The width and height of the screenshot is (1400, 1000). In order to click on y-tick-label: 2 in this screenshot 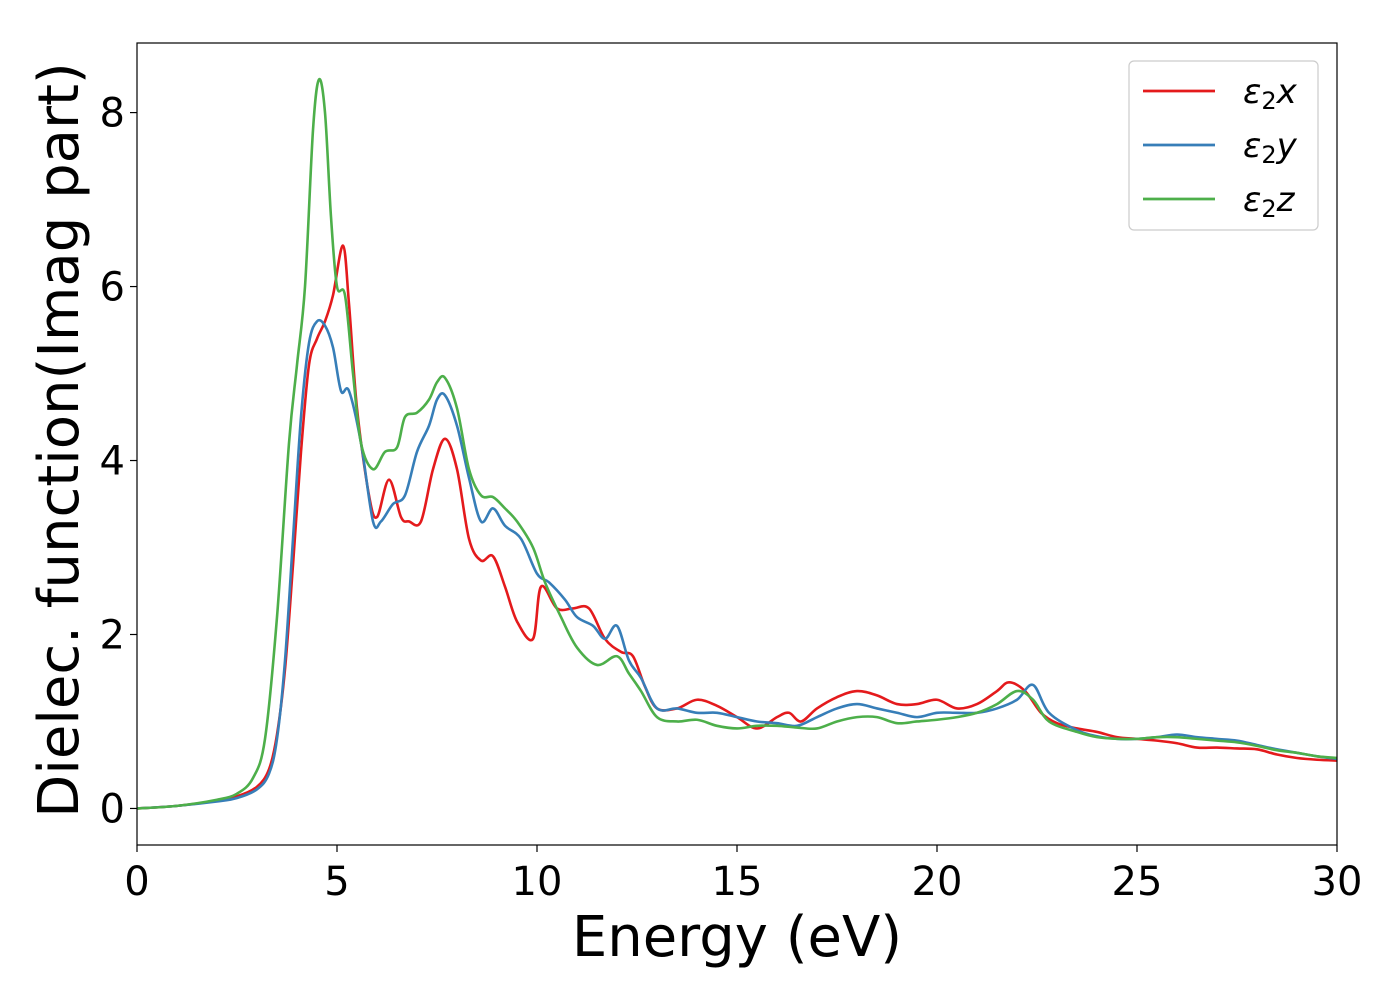, I will do `click(112, 635)`.